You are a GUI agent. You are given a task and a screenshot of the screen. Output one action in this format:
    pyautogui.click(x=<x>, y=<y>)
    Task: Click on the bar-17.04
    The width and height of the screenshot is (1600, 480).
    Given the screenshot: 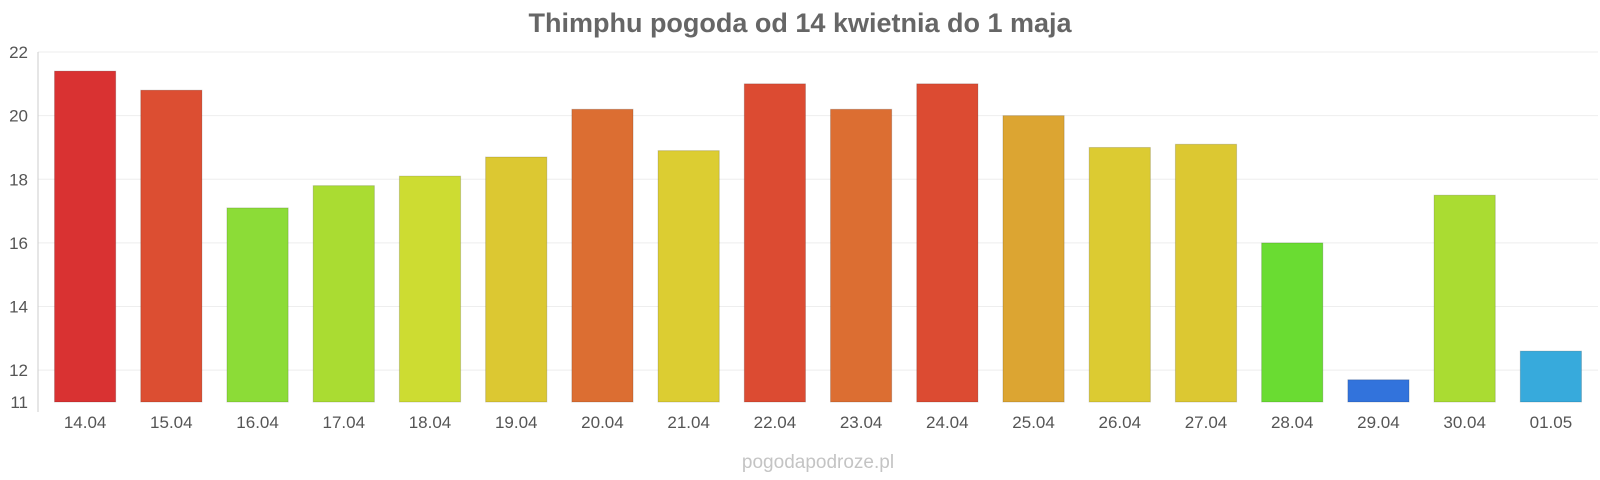 What is the action you would take?
    pyautogui.click(x=343, y=294)
    